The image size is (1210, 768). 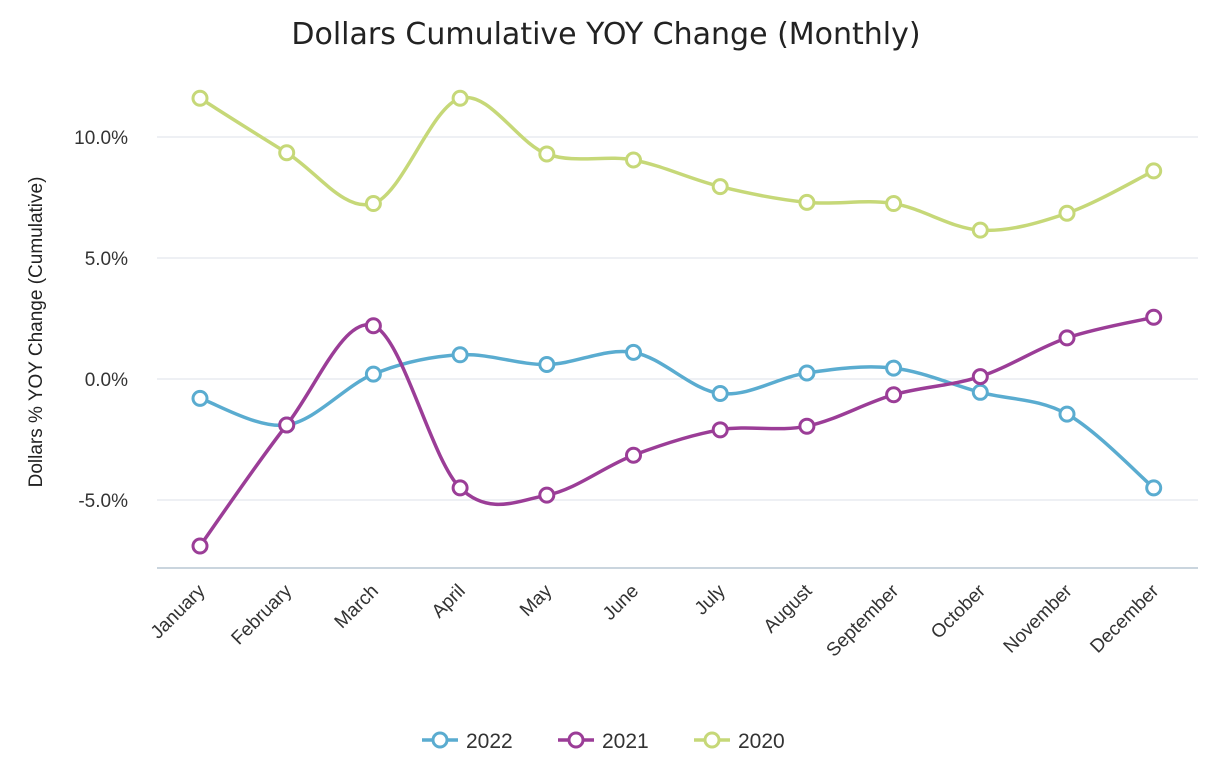 What do you see at coordinates (449, 602) in the screenshot?
I see `x-tick-label: April` at bounding box center [449, 602].